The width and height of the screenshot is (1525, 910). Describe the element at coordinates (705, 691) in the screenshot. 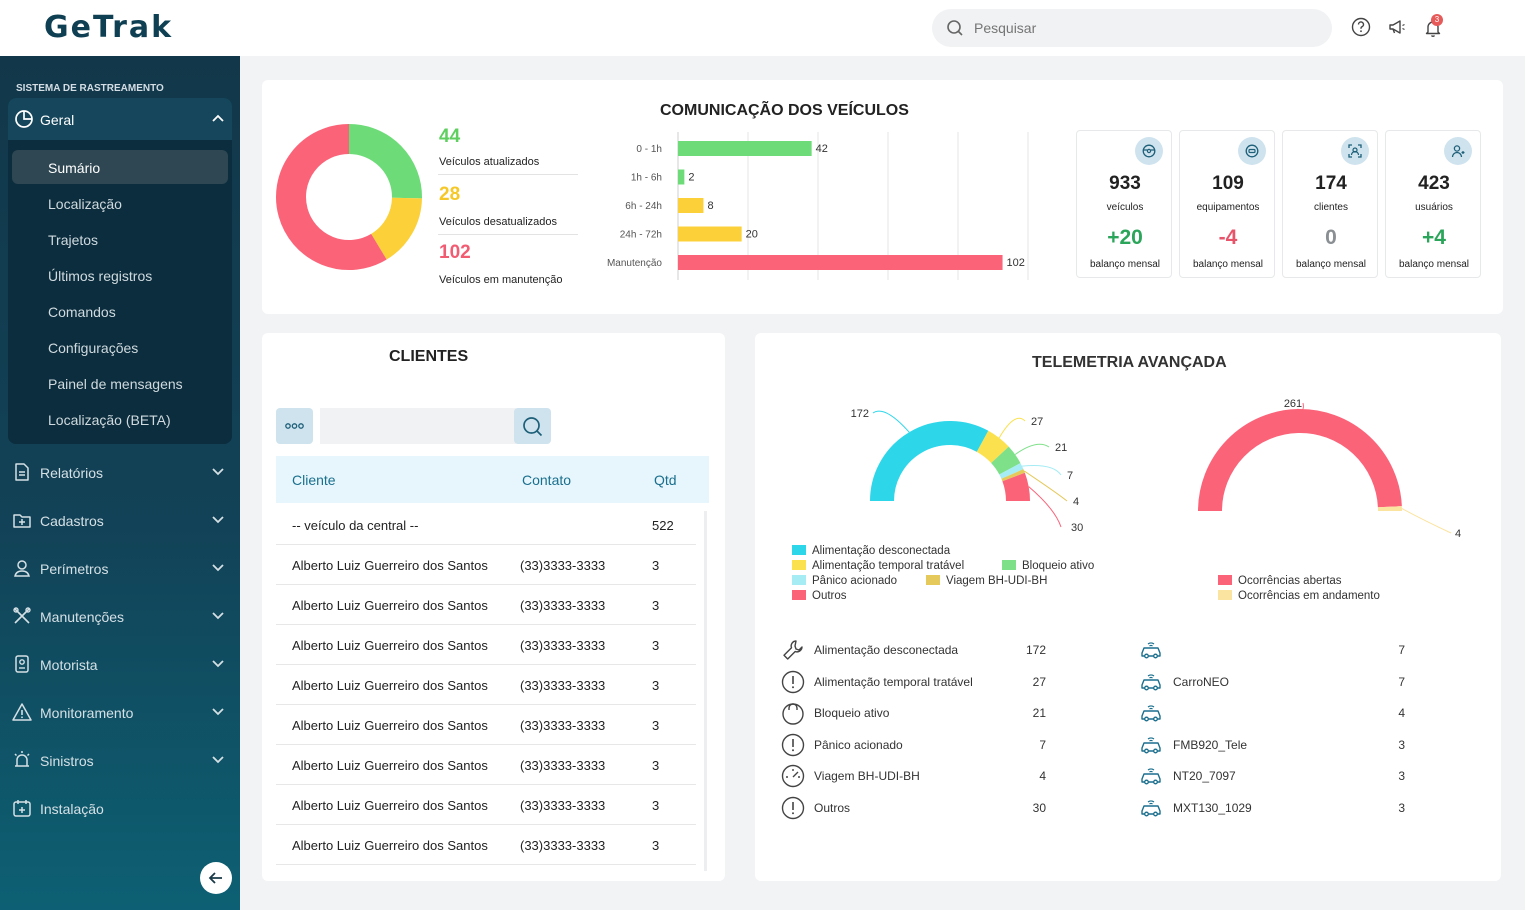

I see `scrollbar` at that location.